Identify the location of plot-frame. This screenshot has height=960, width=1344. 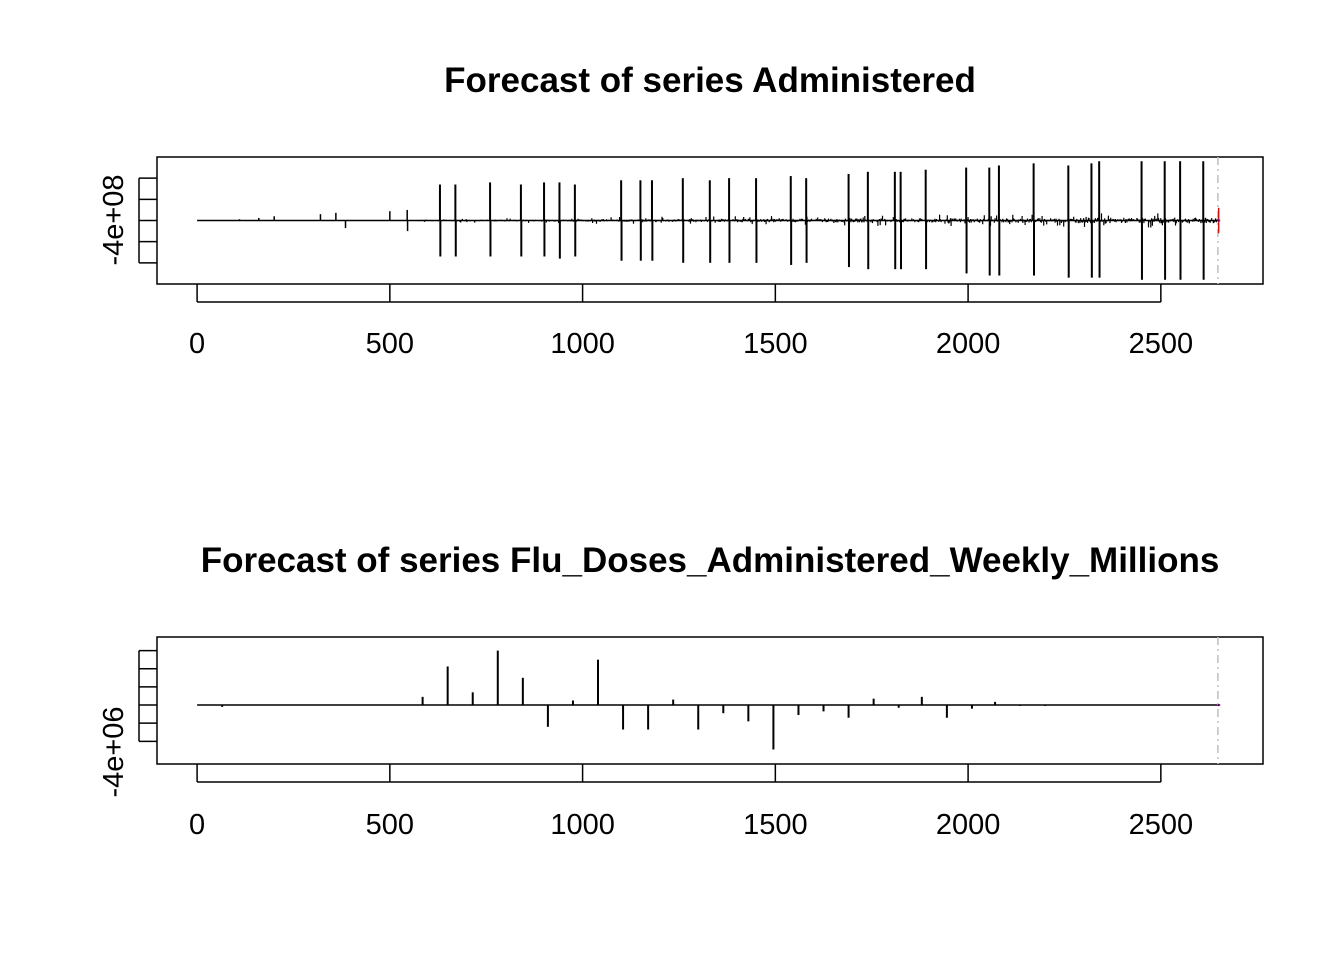
(710, 700).